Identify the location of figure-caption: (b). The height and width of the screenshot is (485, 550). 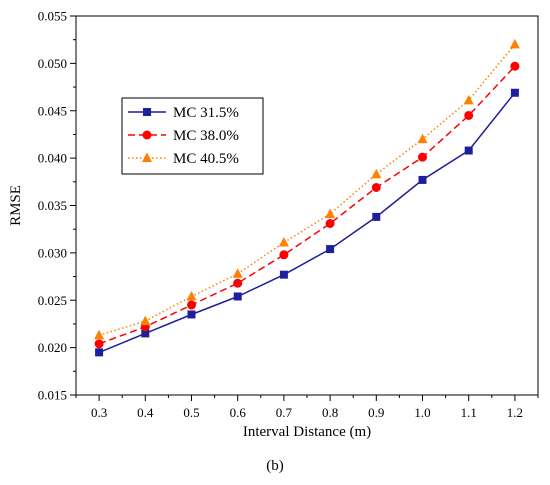
(275, 466).